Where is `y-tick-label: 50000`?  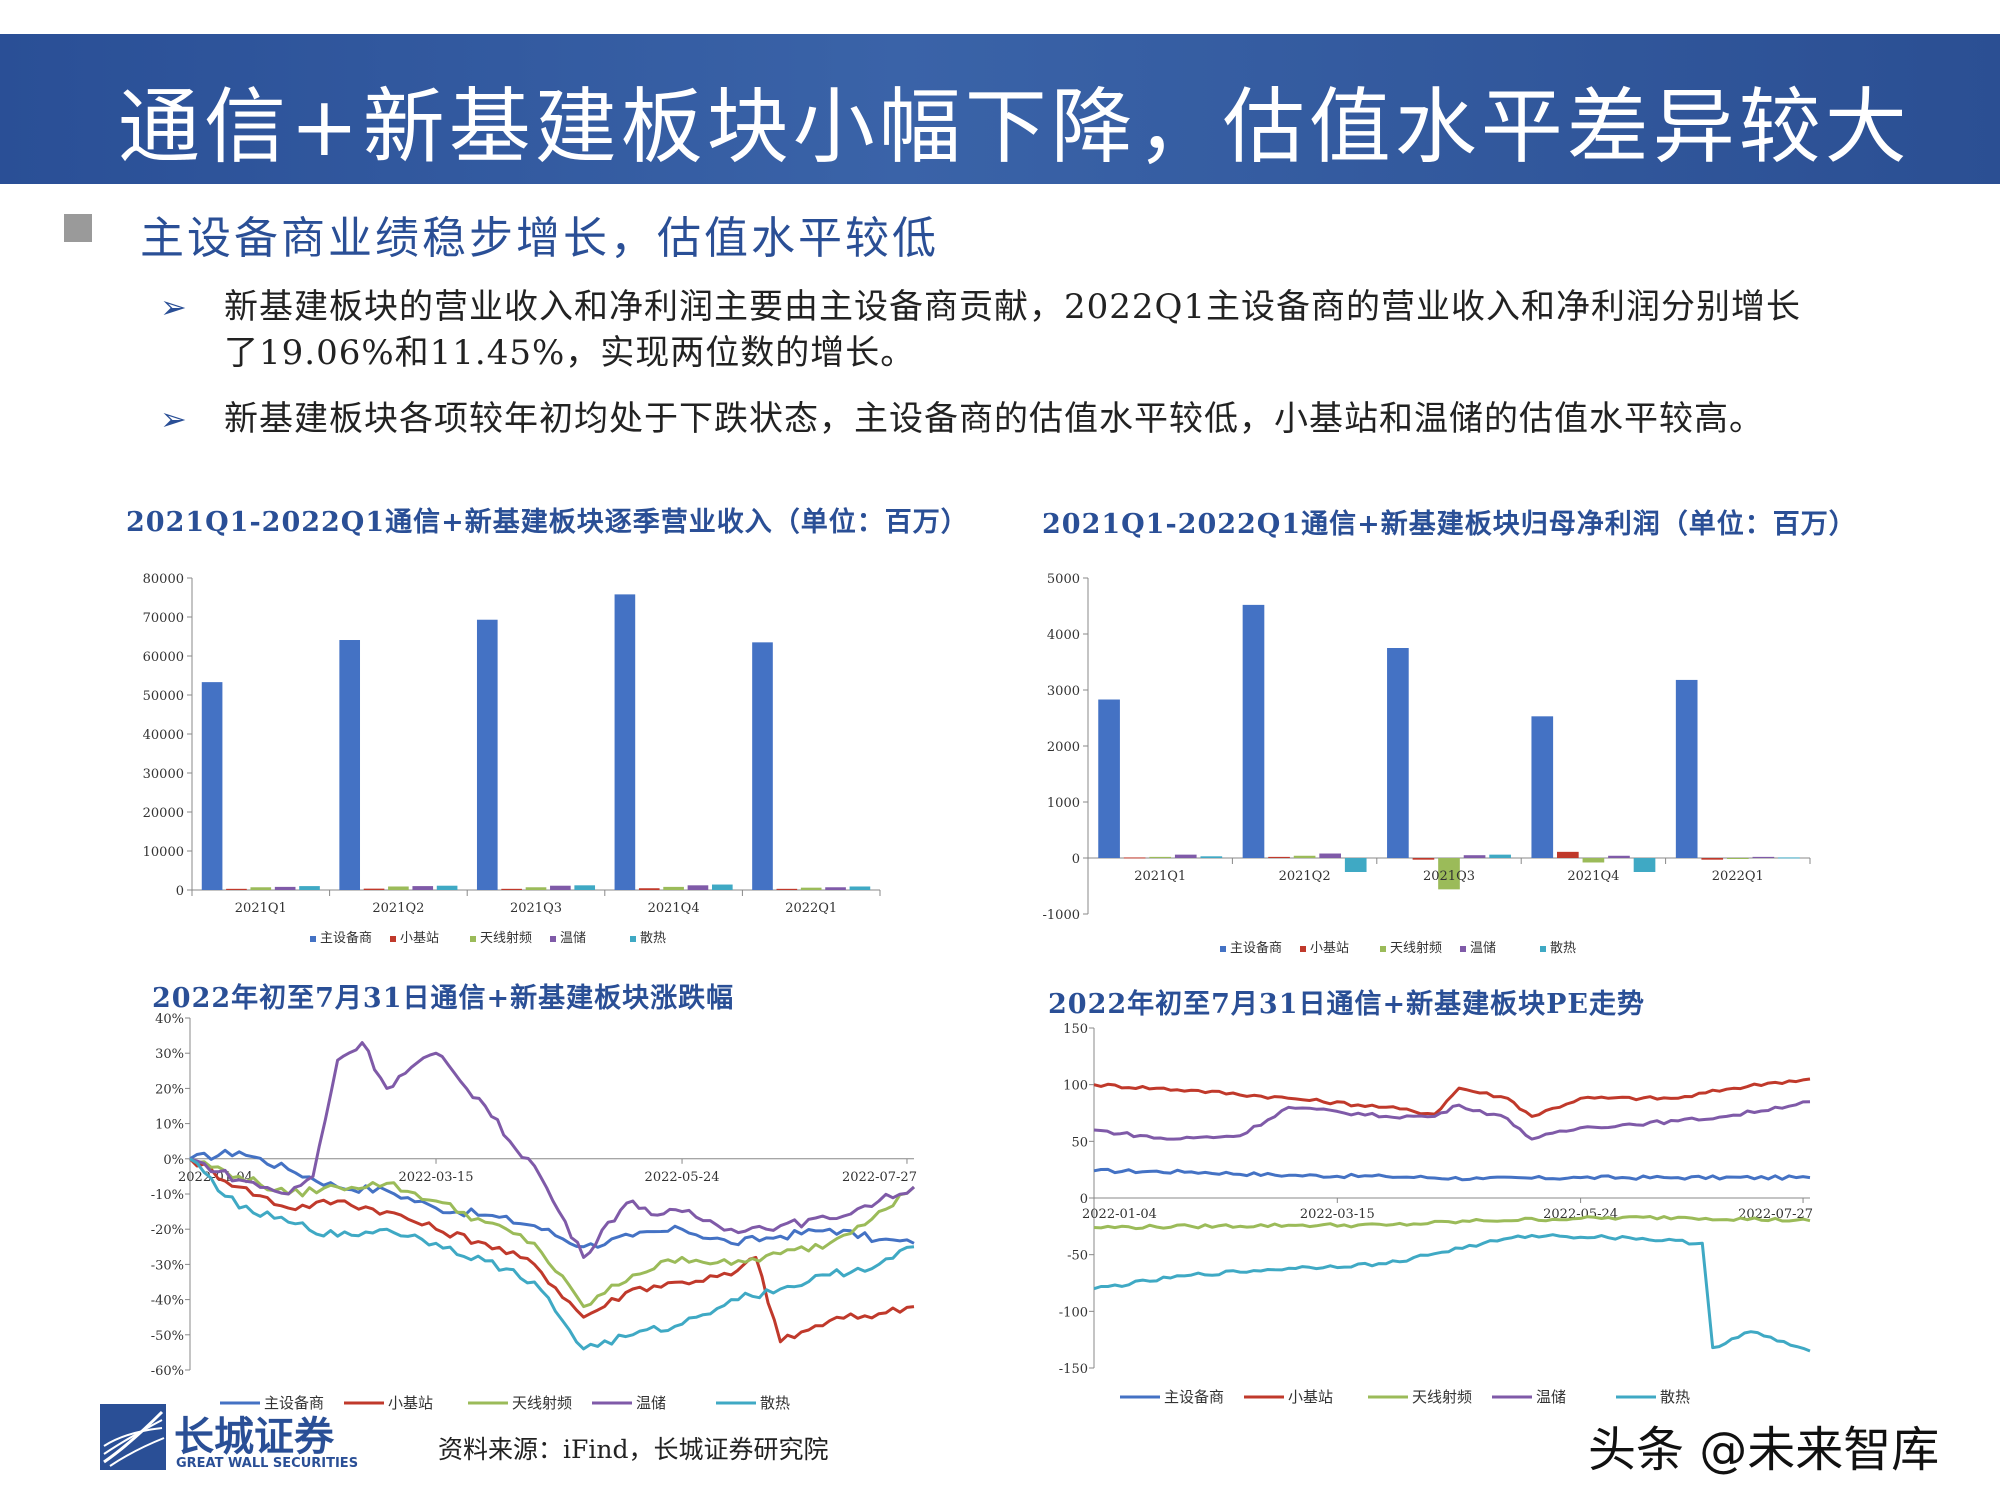 y-tick-label: 50000 is located at coordinates (163, 696).